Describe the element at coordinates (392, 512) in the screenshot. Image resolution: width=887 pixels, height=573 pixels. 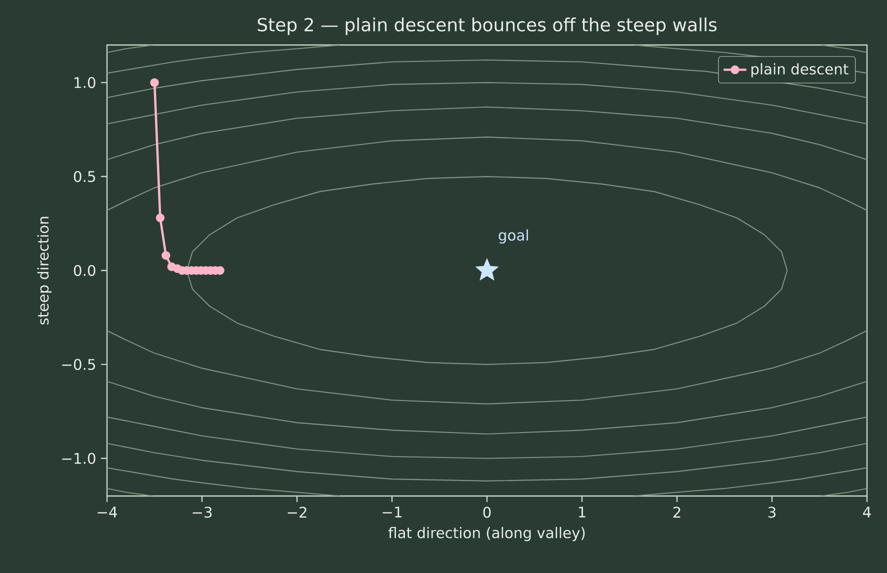
I see `x-tick-label: −1` at that location.